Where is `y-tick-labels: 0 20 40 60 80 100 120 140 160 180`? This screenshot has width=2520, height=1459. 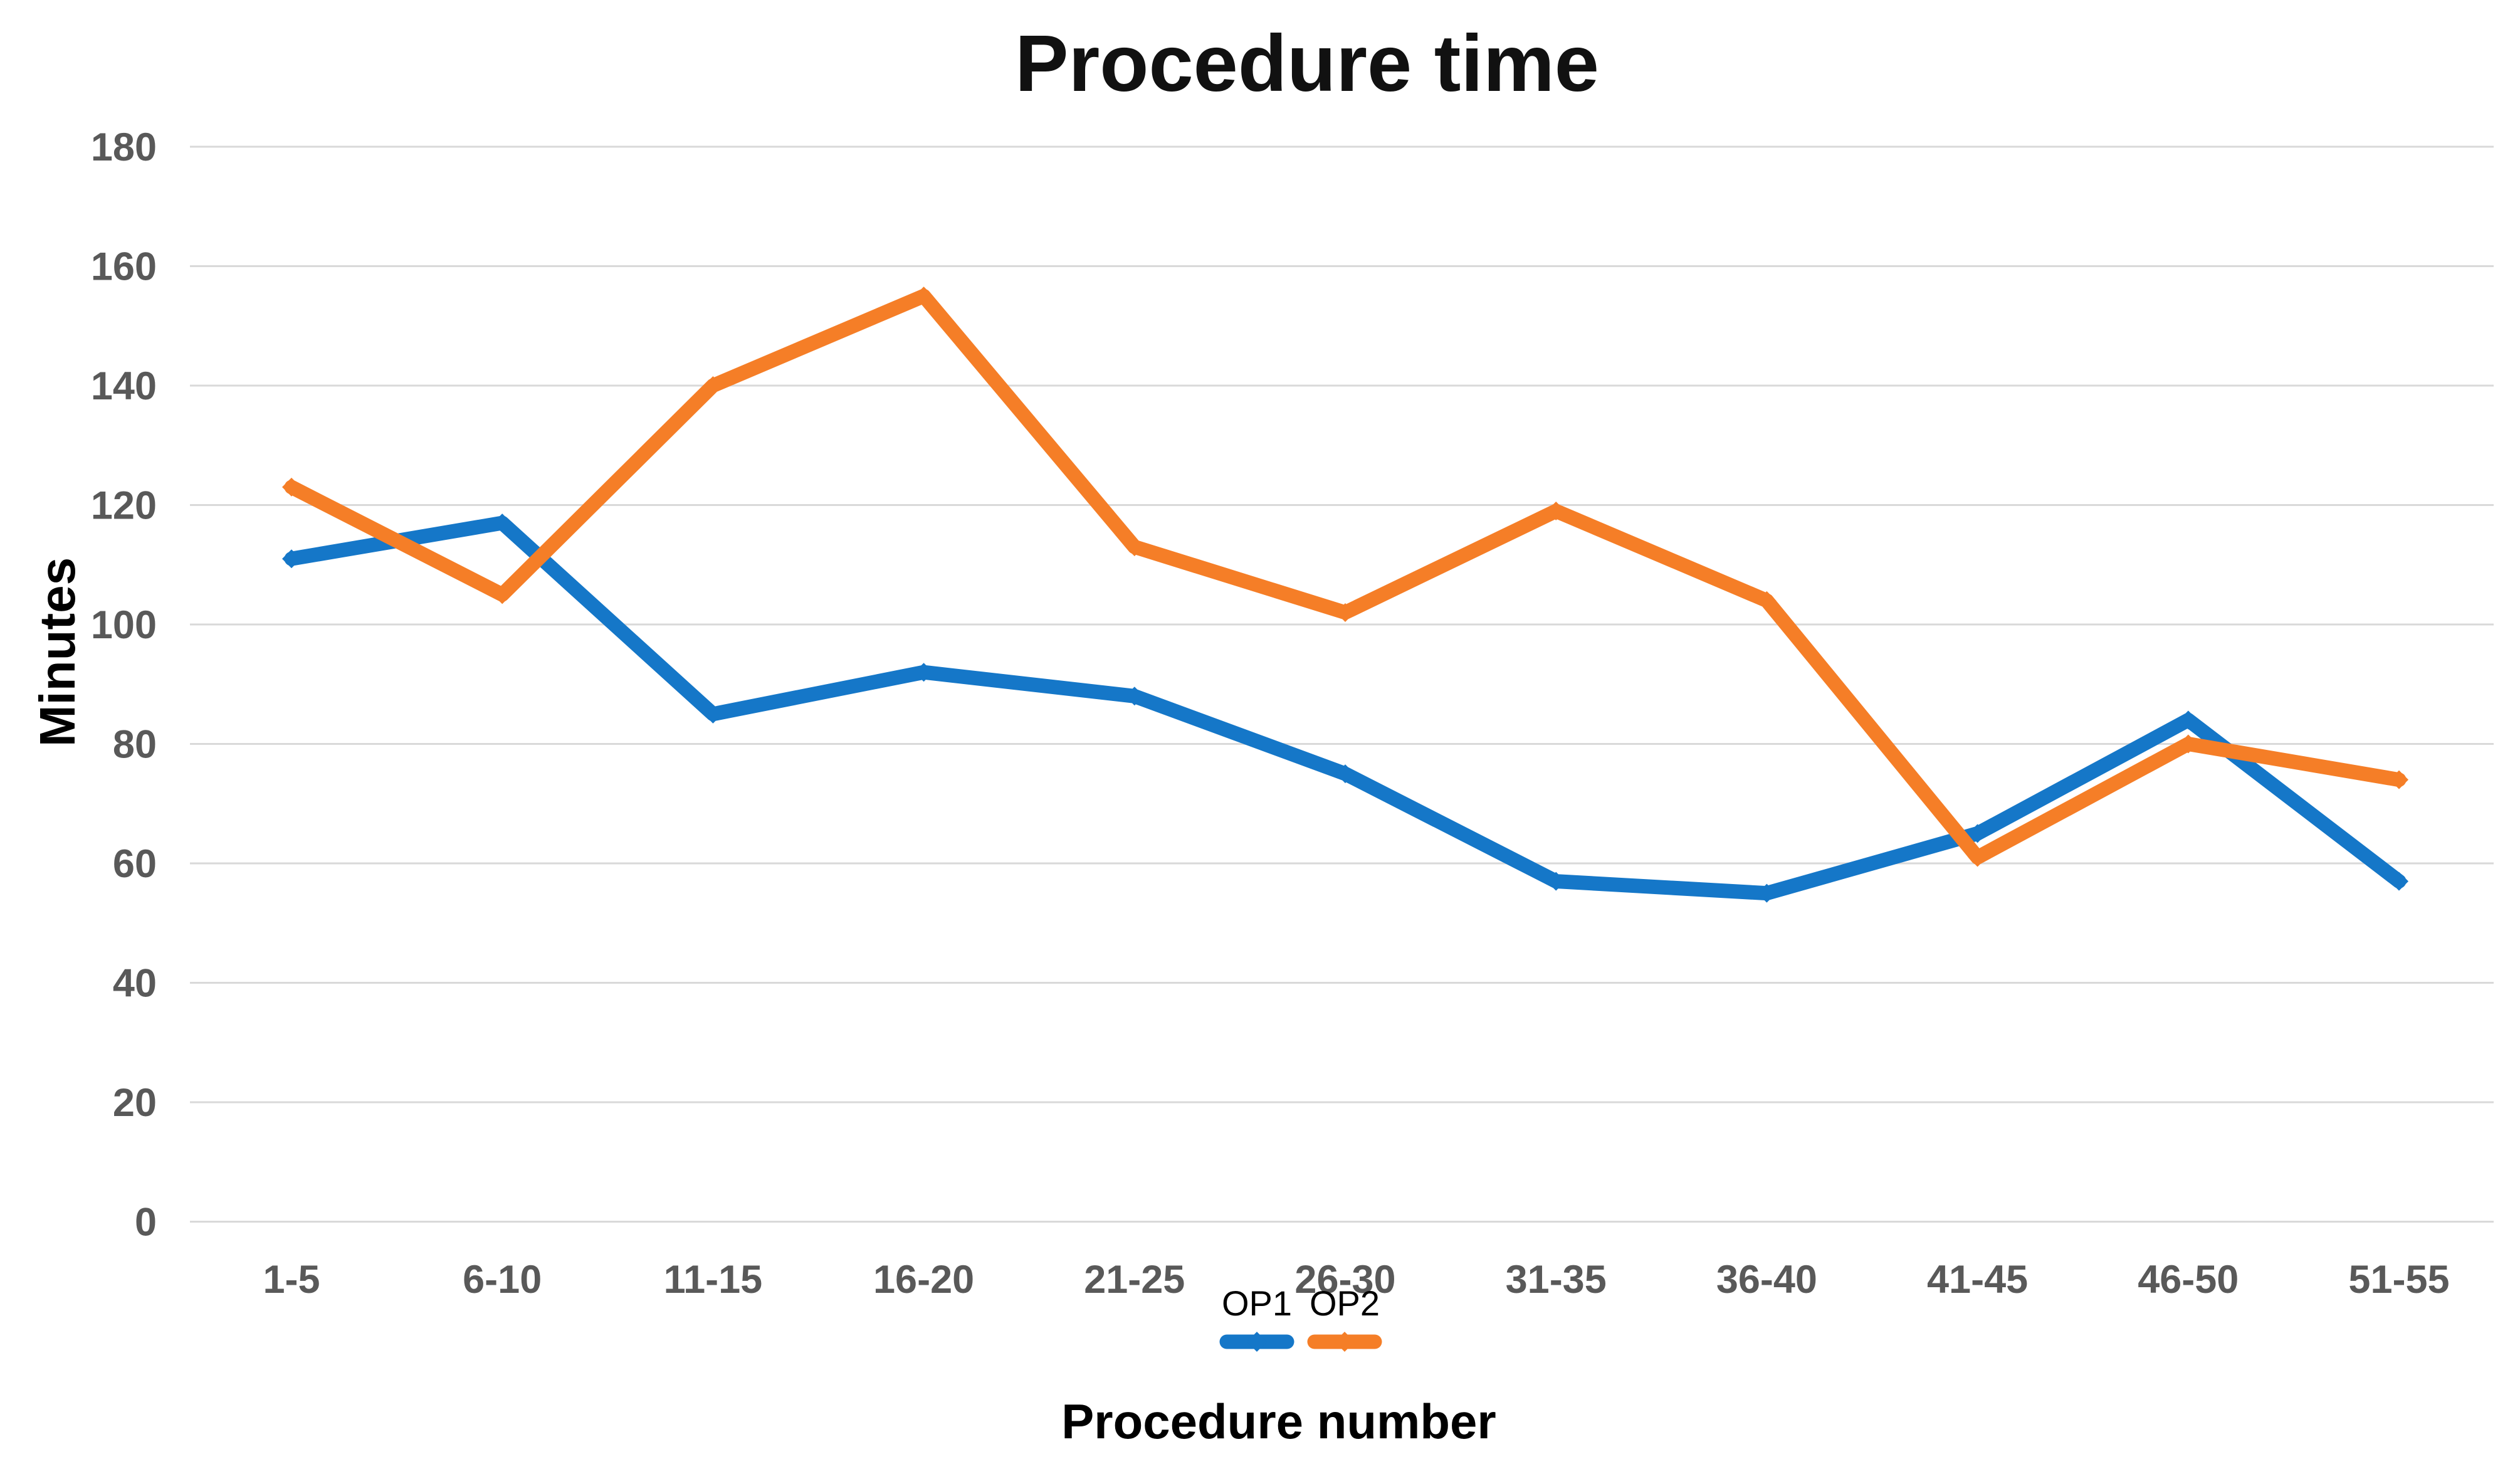 y-tick-labels: 0 20 40 60 80 100 120 140 160 180 is located at coordinates (124, 685).